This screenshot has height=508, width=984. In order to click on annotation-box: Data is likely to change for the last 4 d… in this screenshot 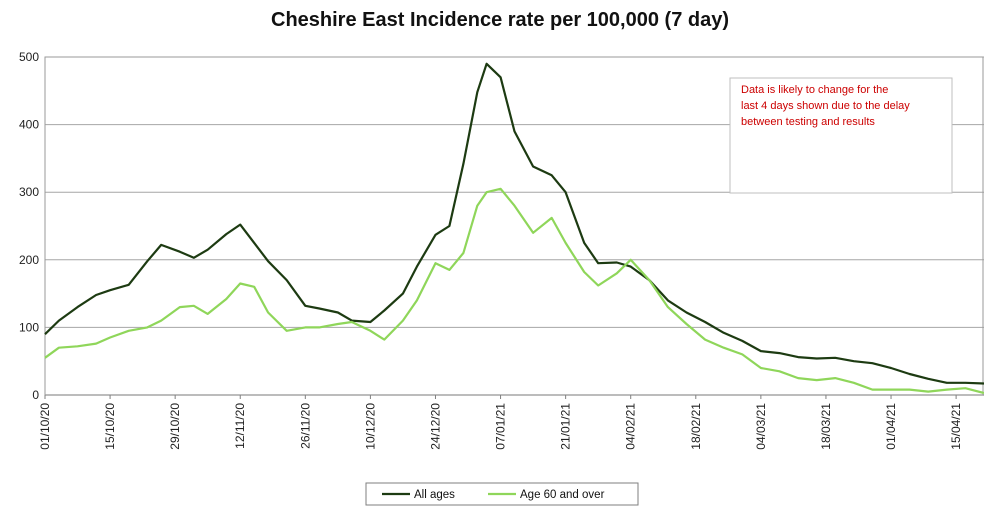, I will do `click(841, 135)`.